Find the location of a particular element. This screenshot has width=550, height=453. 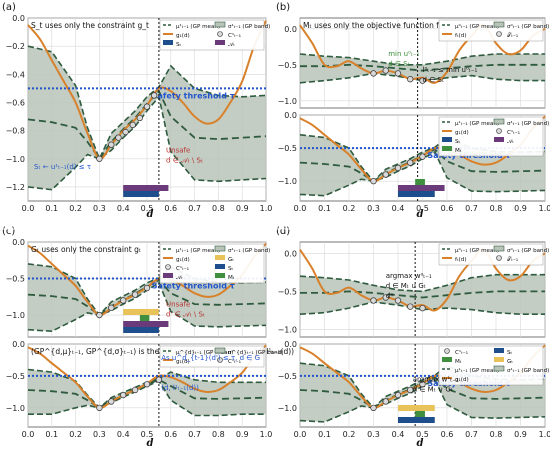

legend-entry: σ^{d}ₜ₋₁ (GP band) is located at coordinates (255, 353).